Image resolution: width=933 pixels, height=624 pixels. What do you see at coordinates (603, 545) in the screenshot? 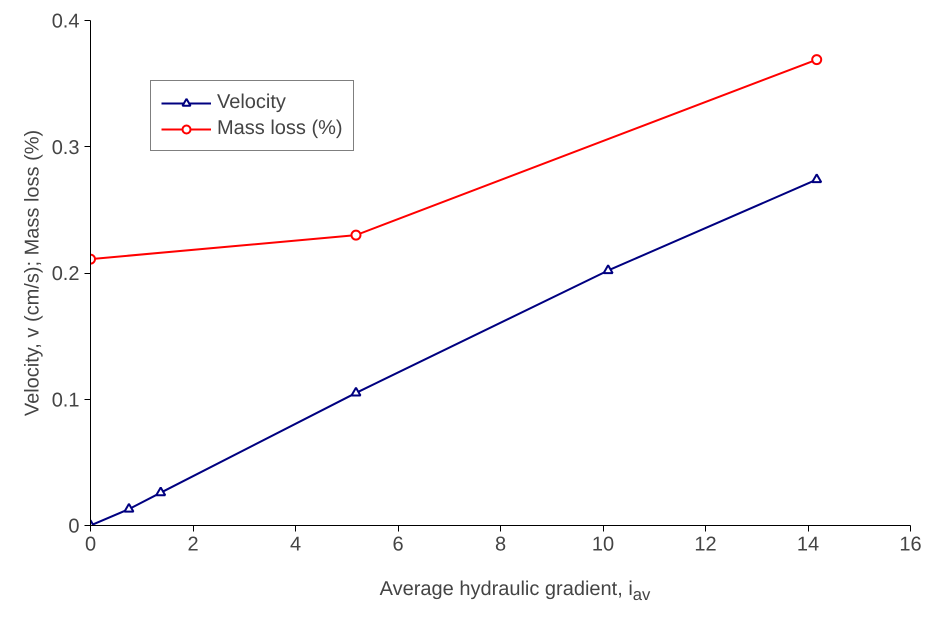
I see `x-tick-label: 10` at bounding box center [603, 545].